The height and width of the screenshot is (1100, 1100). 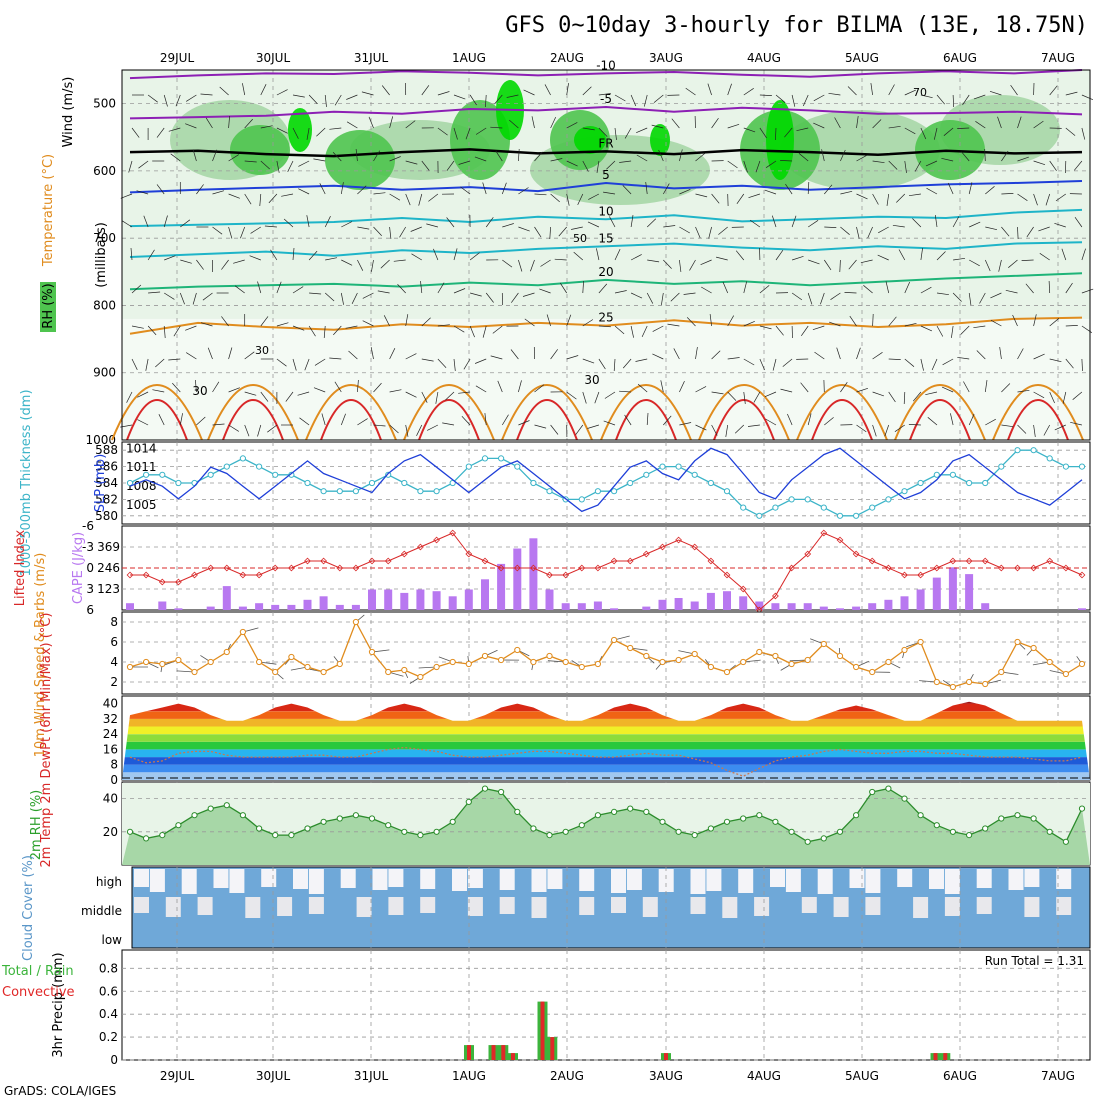 I want to click on precip-convective-bar, so click(x=945, y=1056).